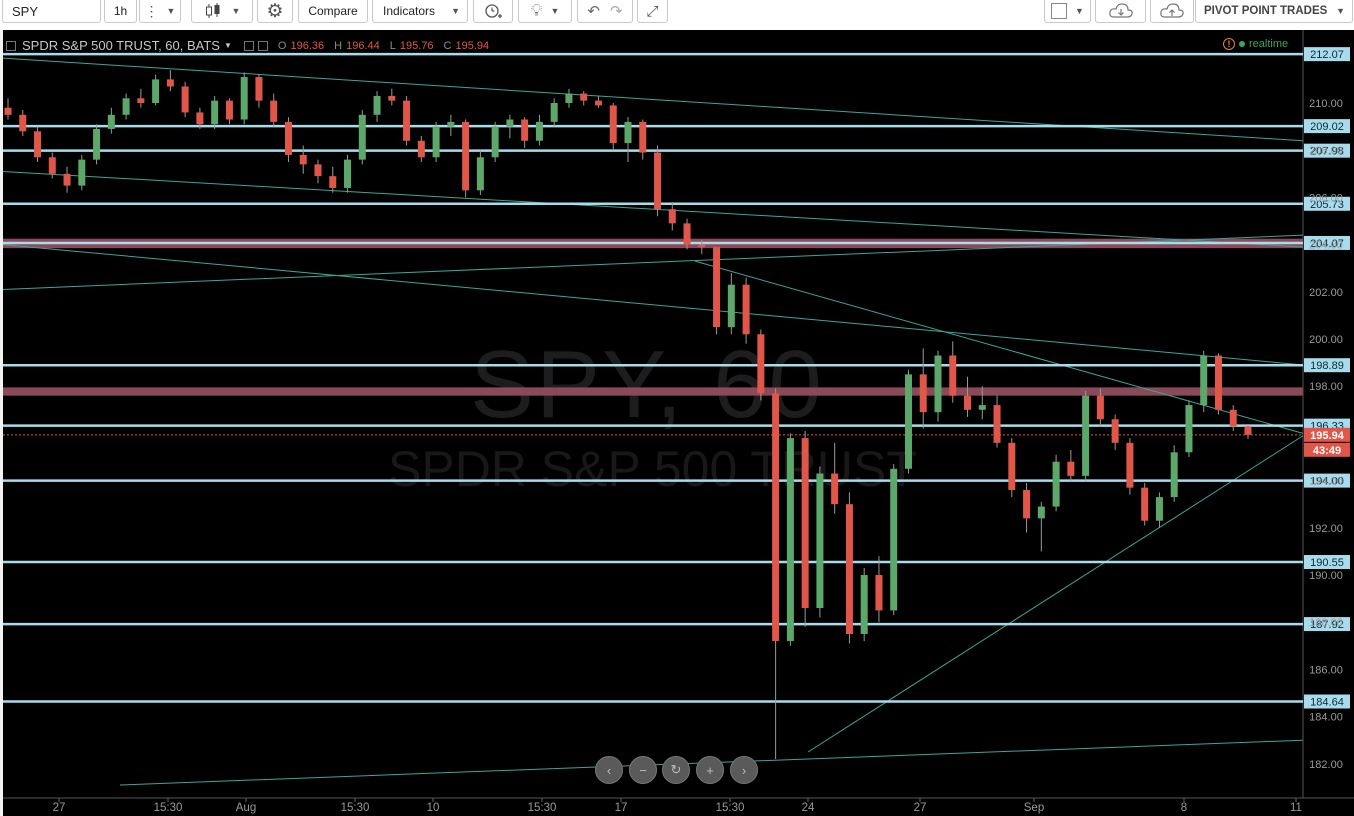 This screenshot has height=816, width=1354. Describe the element at coordinates (1326, 104) in the screenshot. I see `price-tick-label: 210.00` at that location.